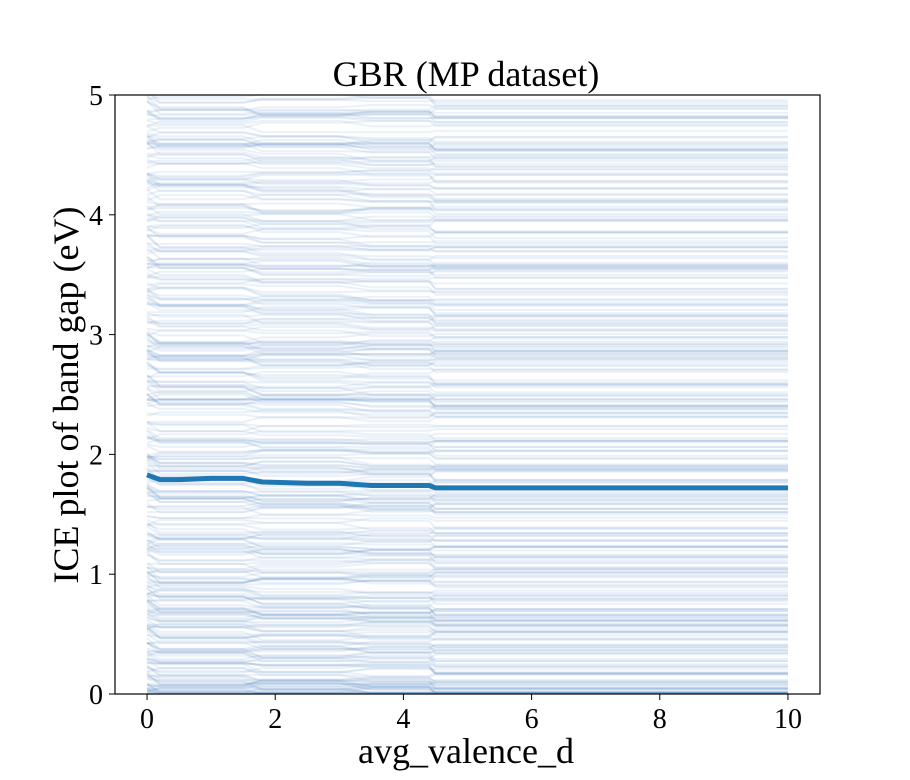 Image resolution: width=910 pixels, height=780 pixels. I want to click on y-tick-label: 5, so click(96, 96).